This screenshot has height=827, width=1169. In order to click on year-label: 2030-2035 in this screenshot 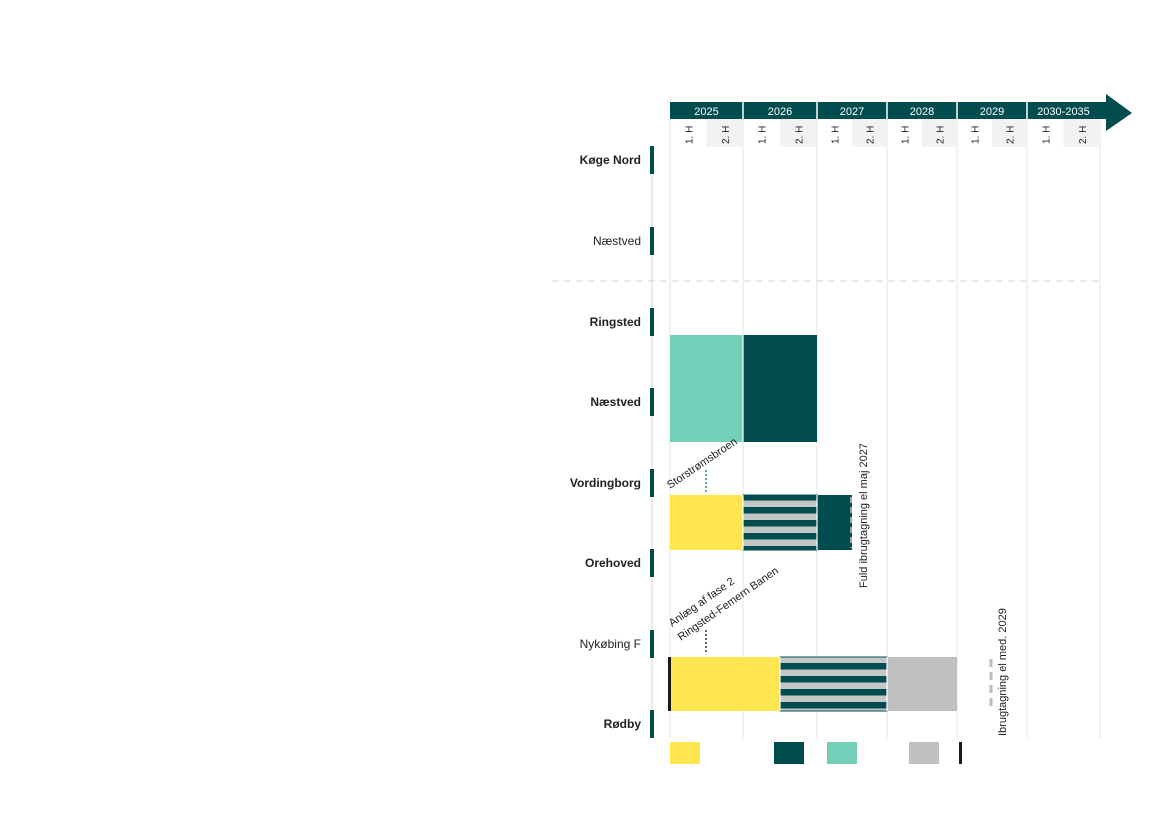, I will do `click(1063, 112)`.